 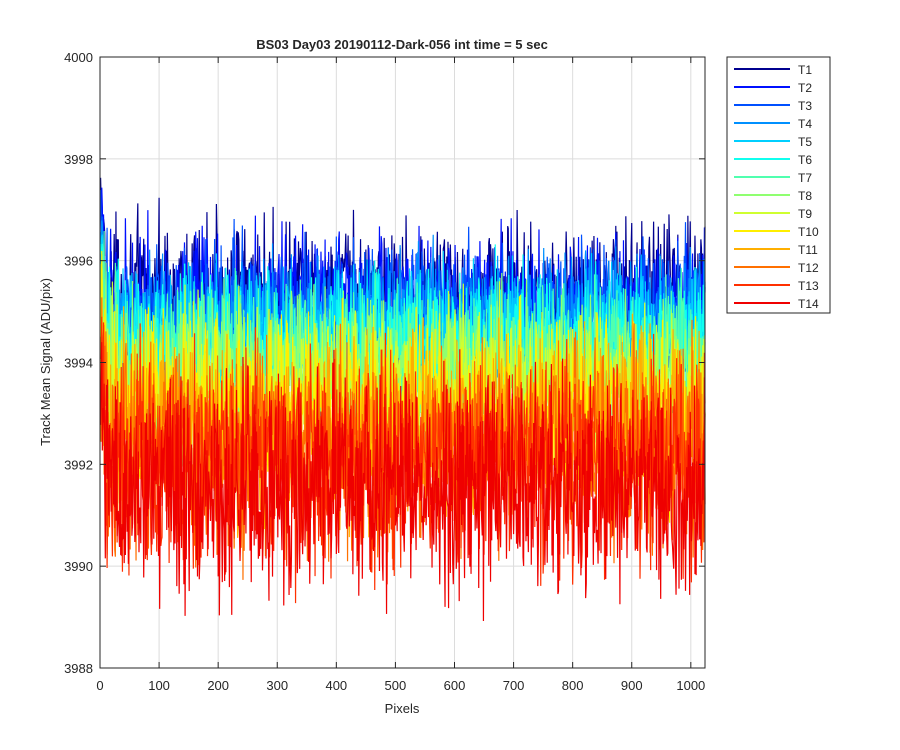 I want to click on x-tick-label: 300, so click(x=277, y=685).